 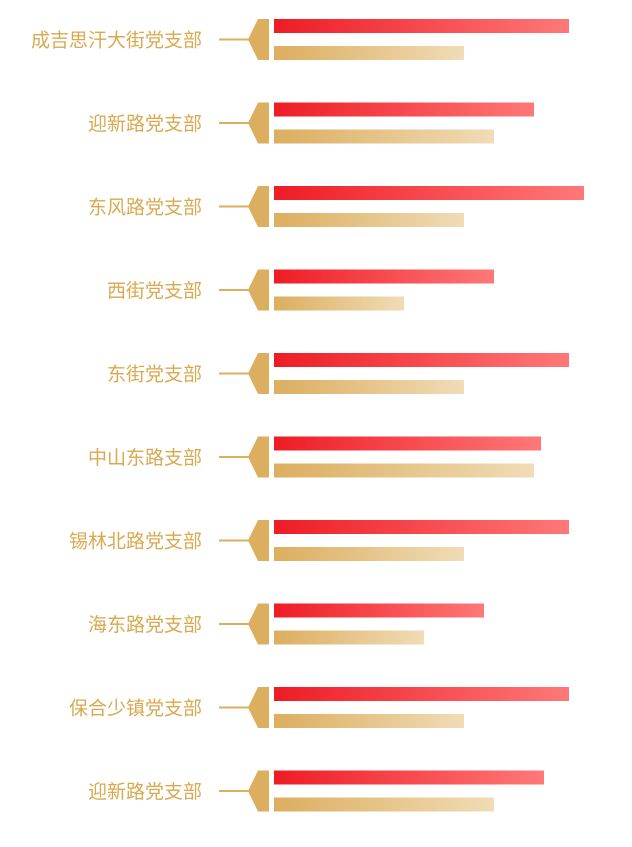 I want to click on chart-row: 保合少镇党支部, so click(x=319, y=707).